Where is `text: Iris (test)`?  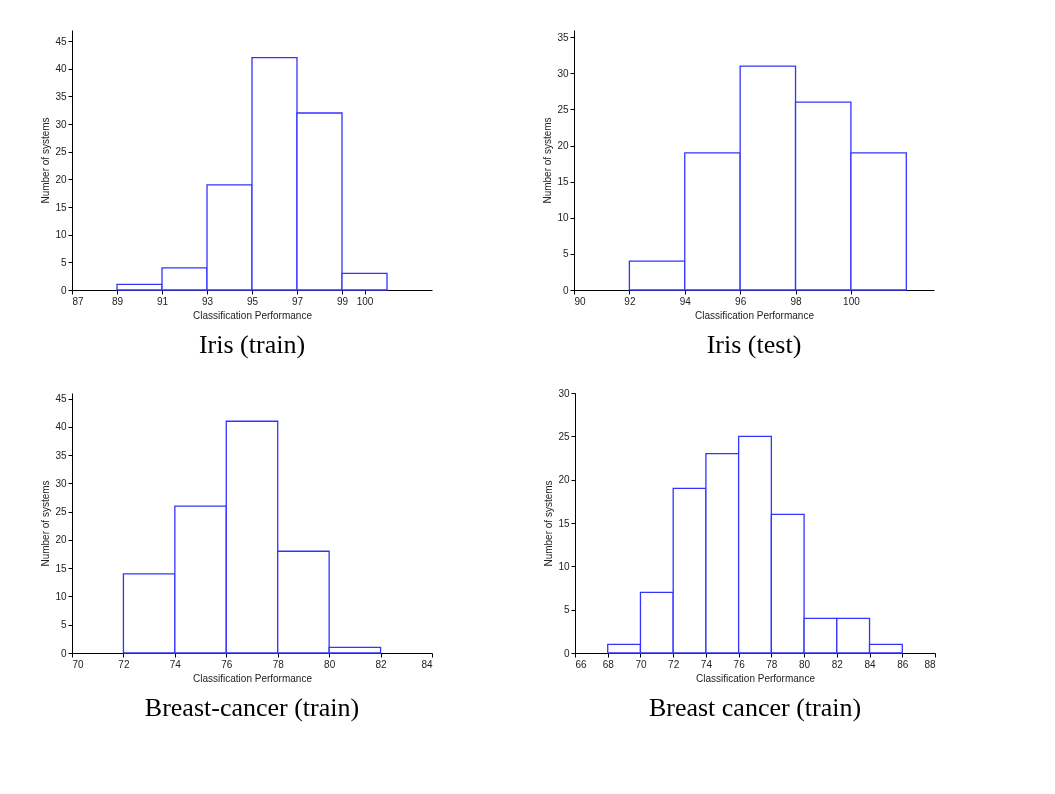 text: Iris (test) is located at coordinates (754, 344).